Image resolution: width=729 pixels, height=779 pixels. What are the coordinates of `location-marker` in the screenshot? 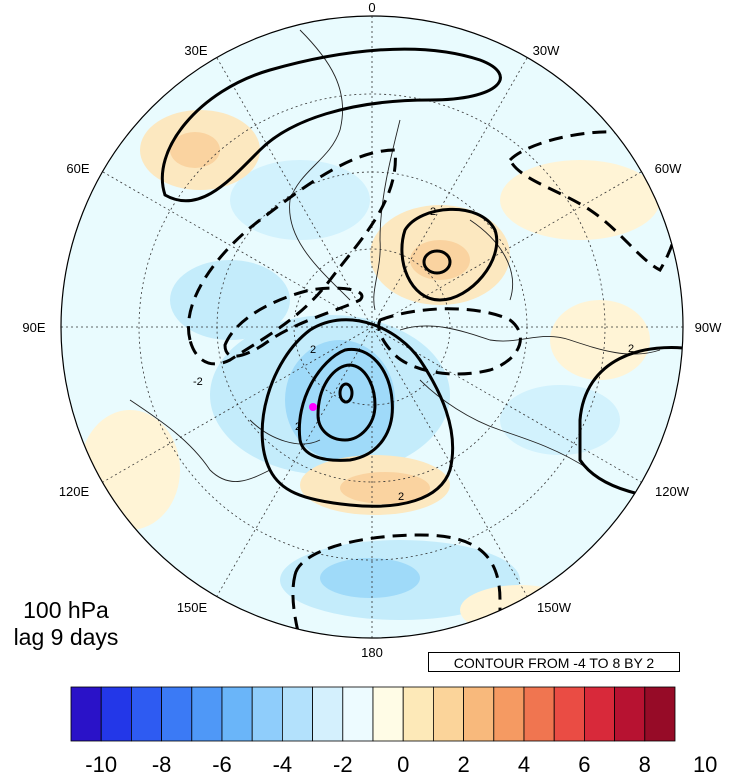 It's located at (313, 407).